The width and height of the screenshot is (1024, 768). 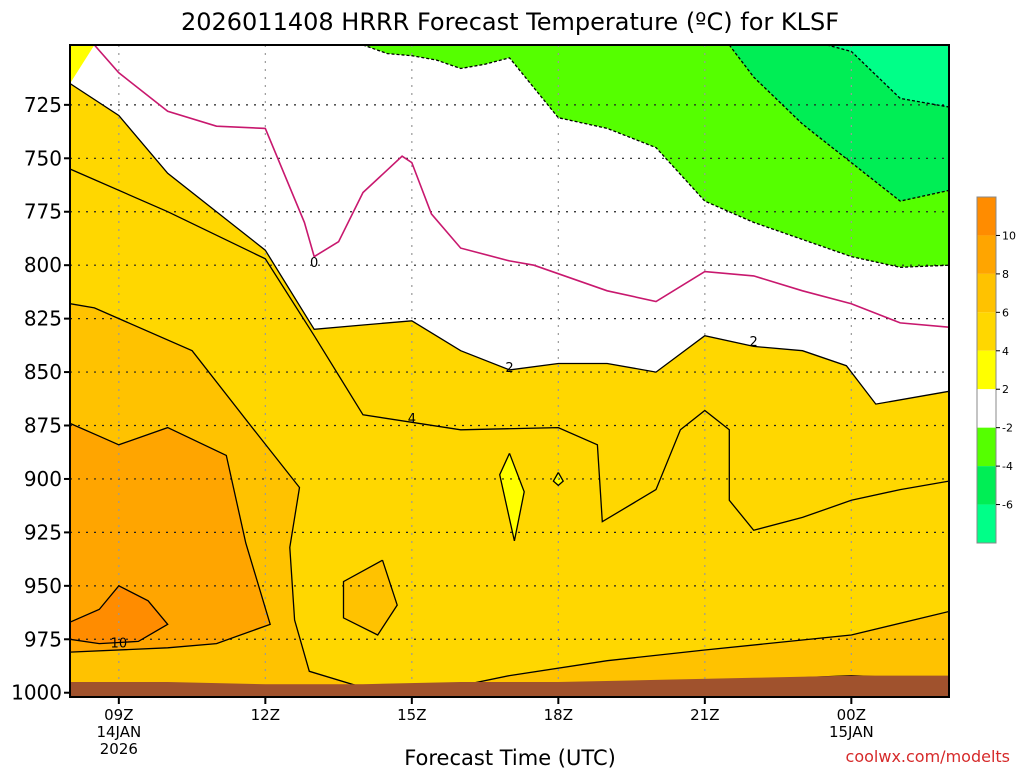 What do you see at coordinates (43, 319) in the screenshot?
I see `y-tick-label: 825` at bounding box center [43, 319].